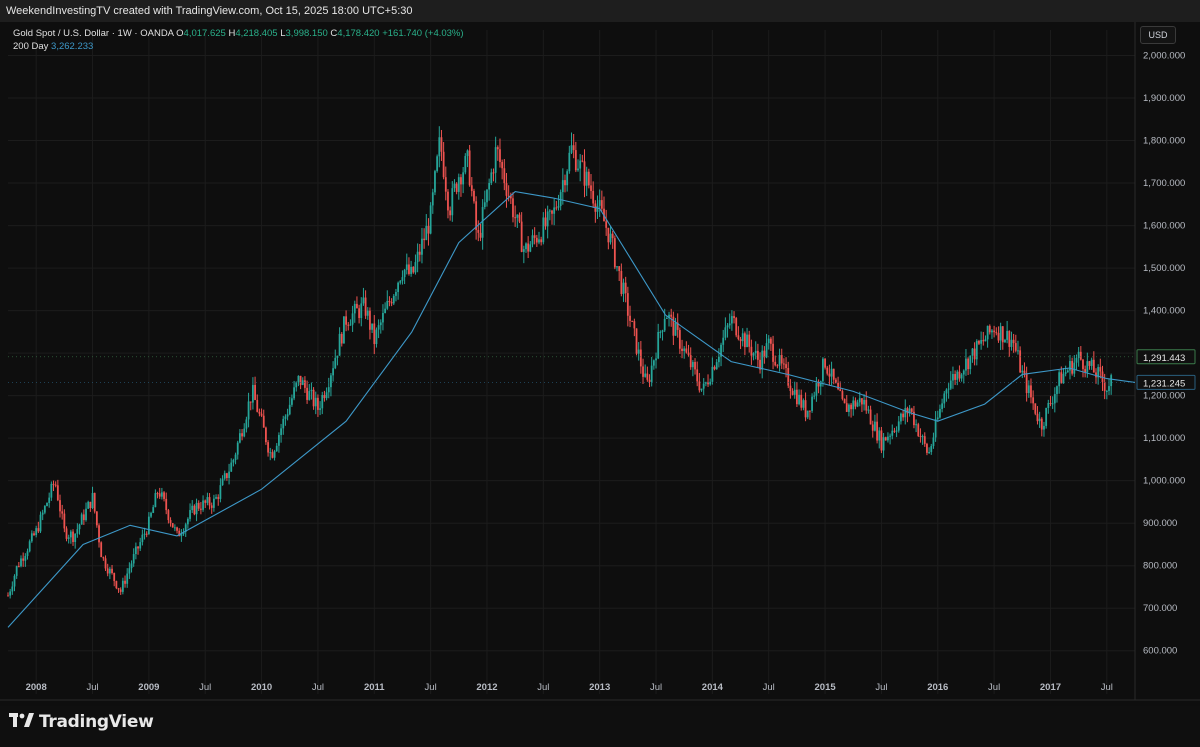 Image resolution: width=1200 pixels, height=747 pixels. Describe the element at coordinates (1160, 651) in the screenshot. I see `y-tick-label: 600.000` at that location.